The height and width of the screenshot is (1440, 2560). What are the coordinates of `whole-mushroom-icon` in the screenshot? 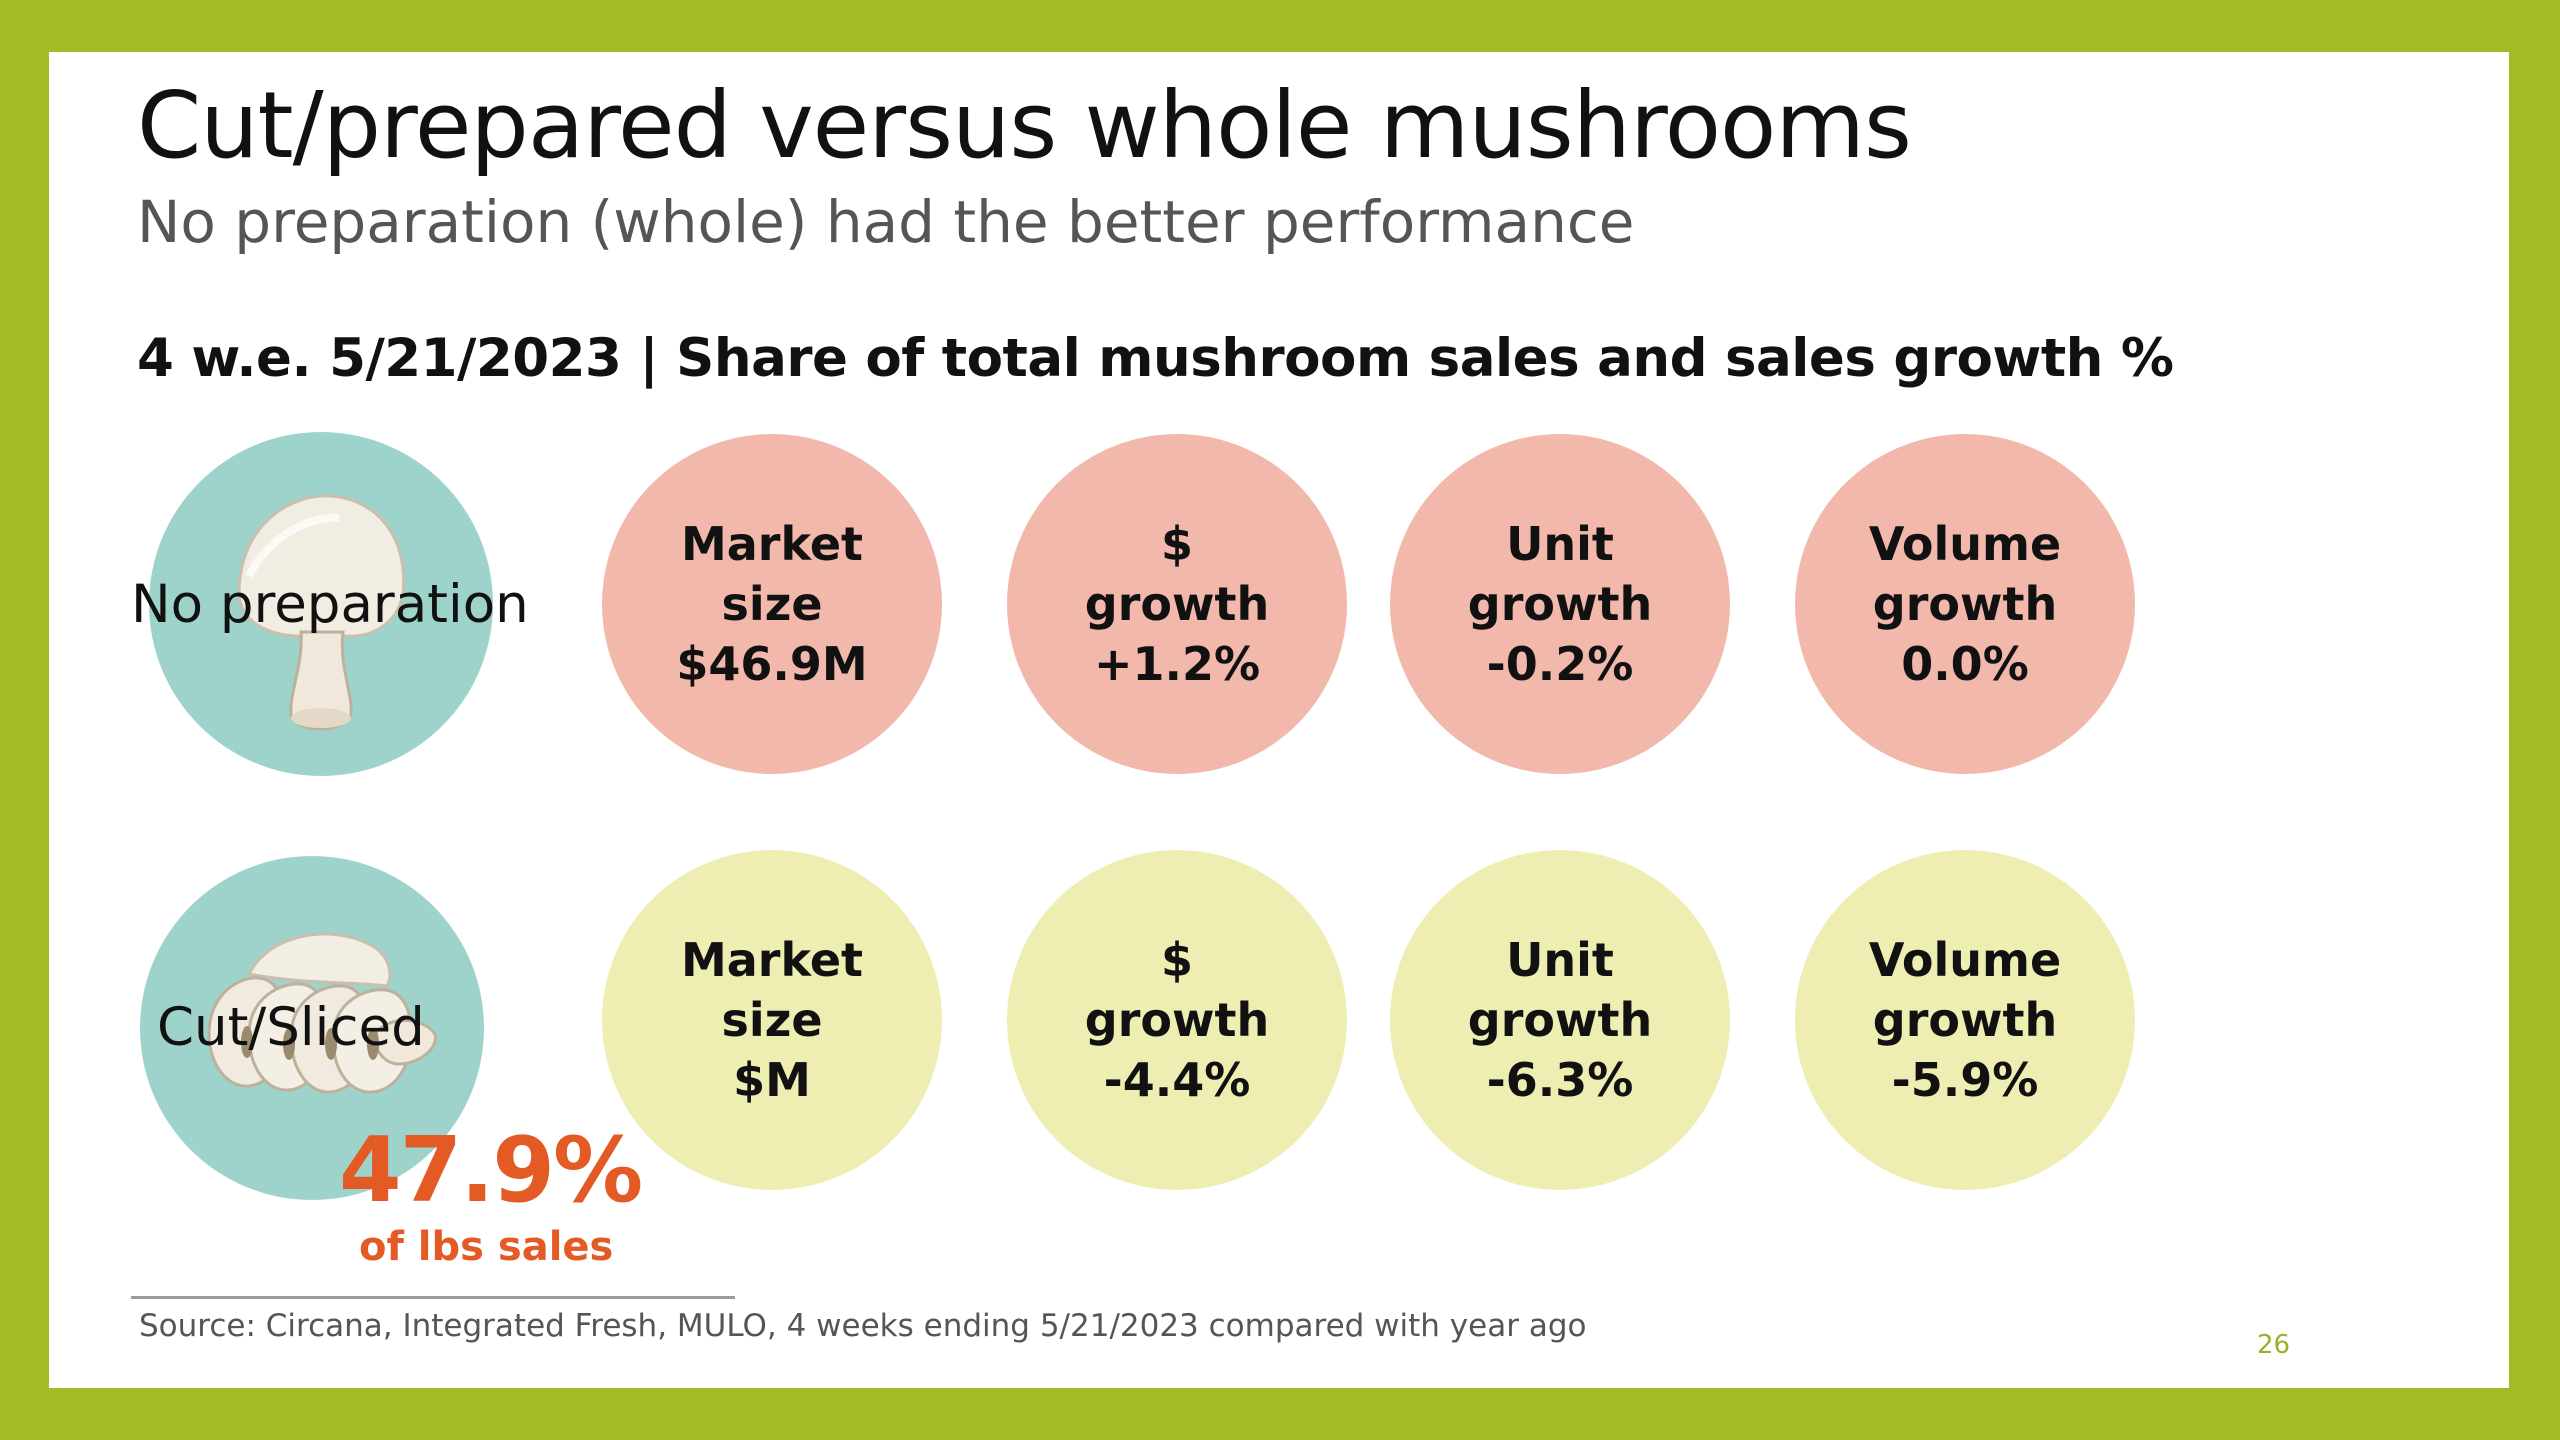 It's located at (321, 612).